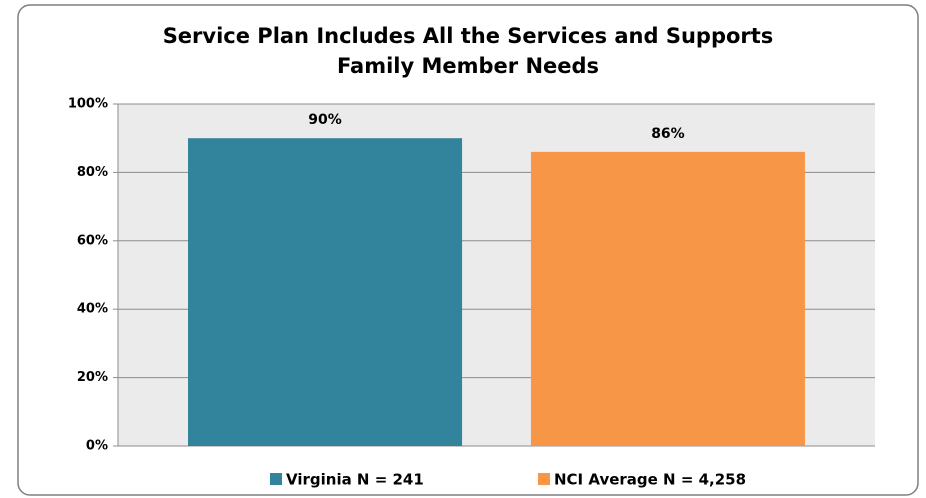 The width and height of the screenshot is (926, 498). I want to click on y-tick-label: 20%, so click(92, 377).